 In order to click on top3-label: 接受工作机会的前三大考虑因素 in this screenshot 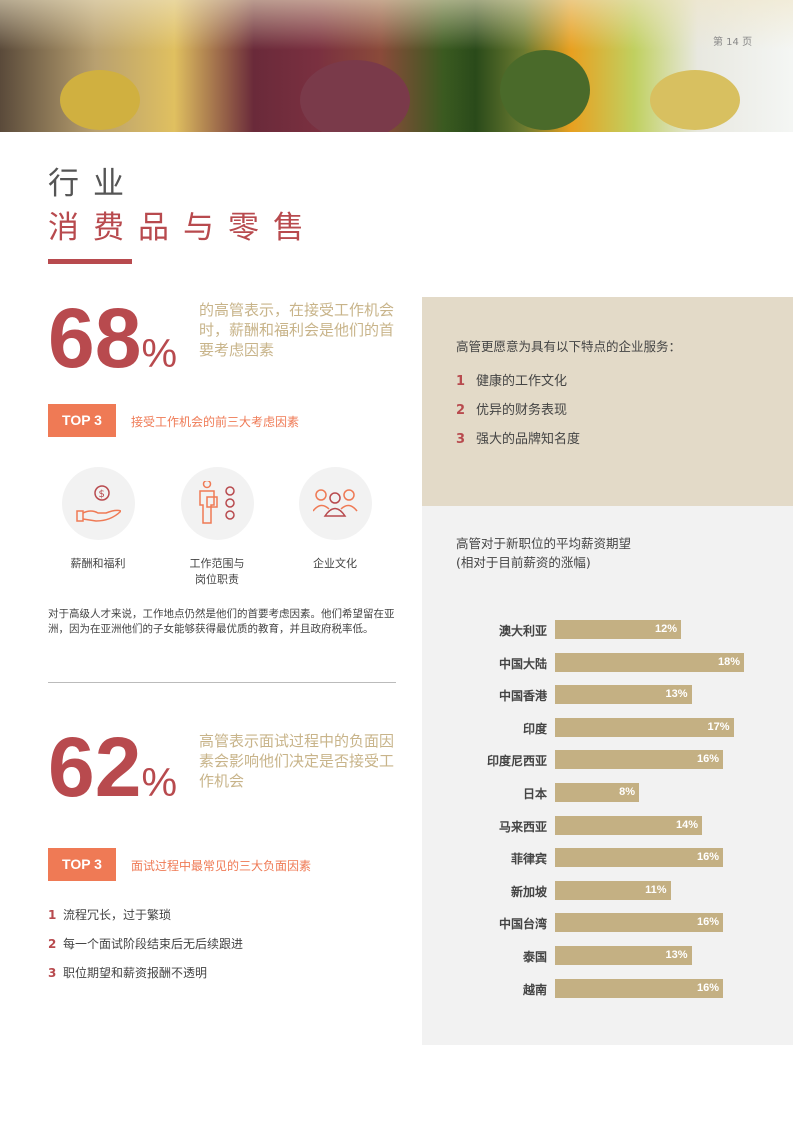, I will do `click(215, 422)`.